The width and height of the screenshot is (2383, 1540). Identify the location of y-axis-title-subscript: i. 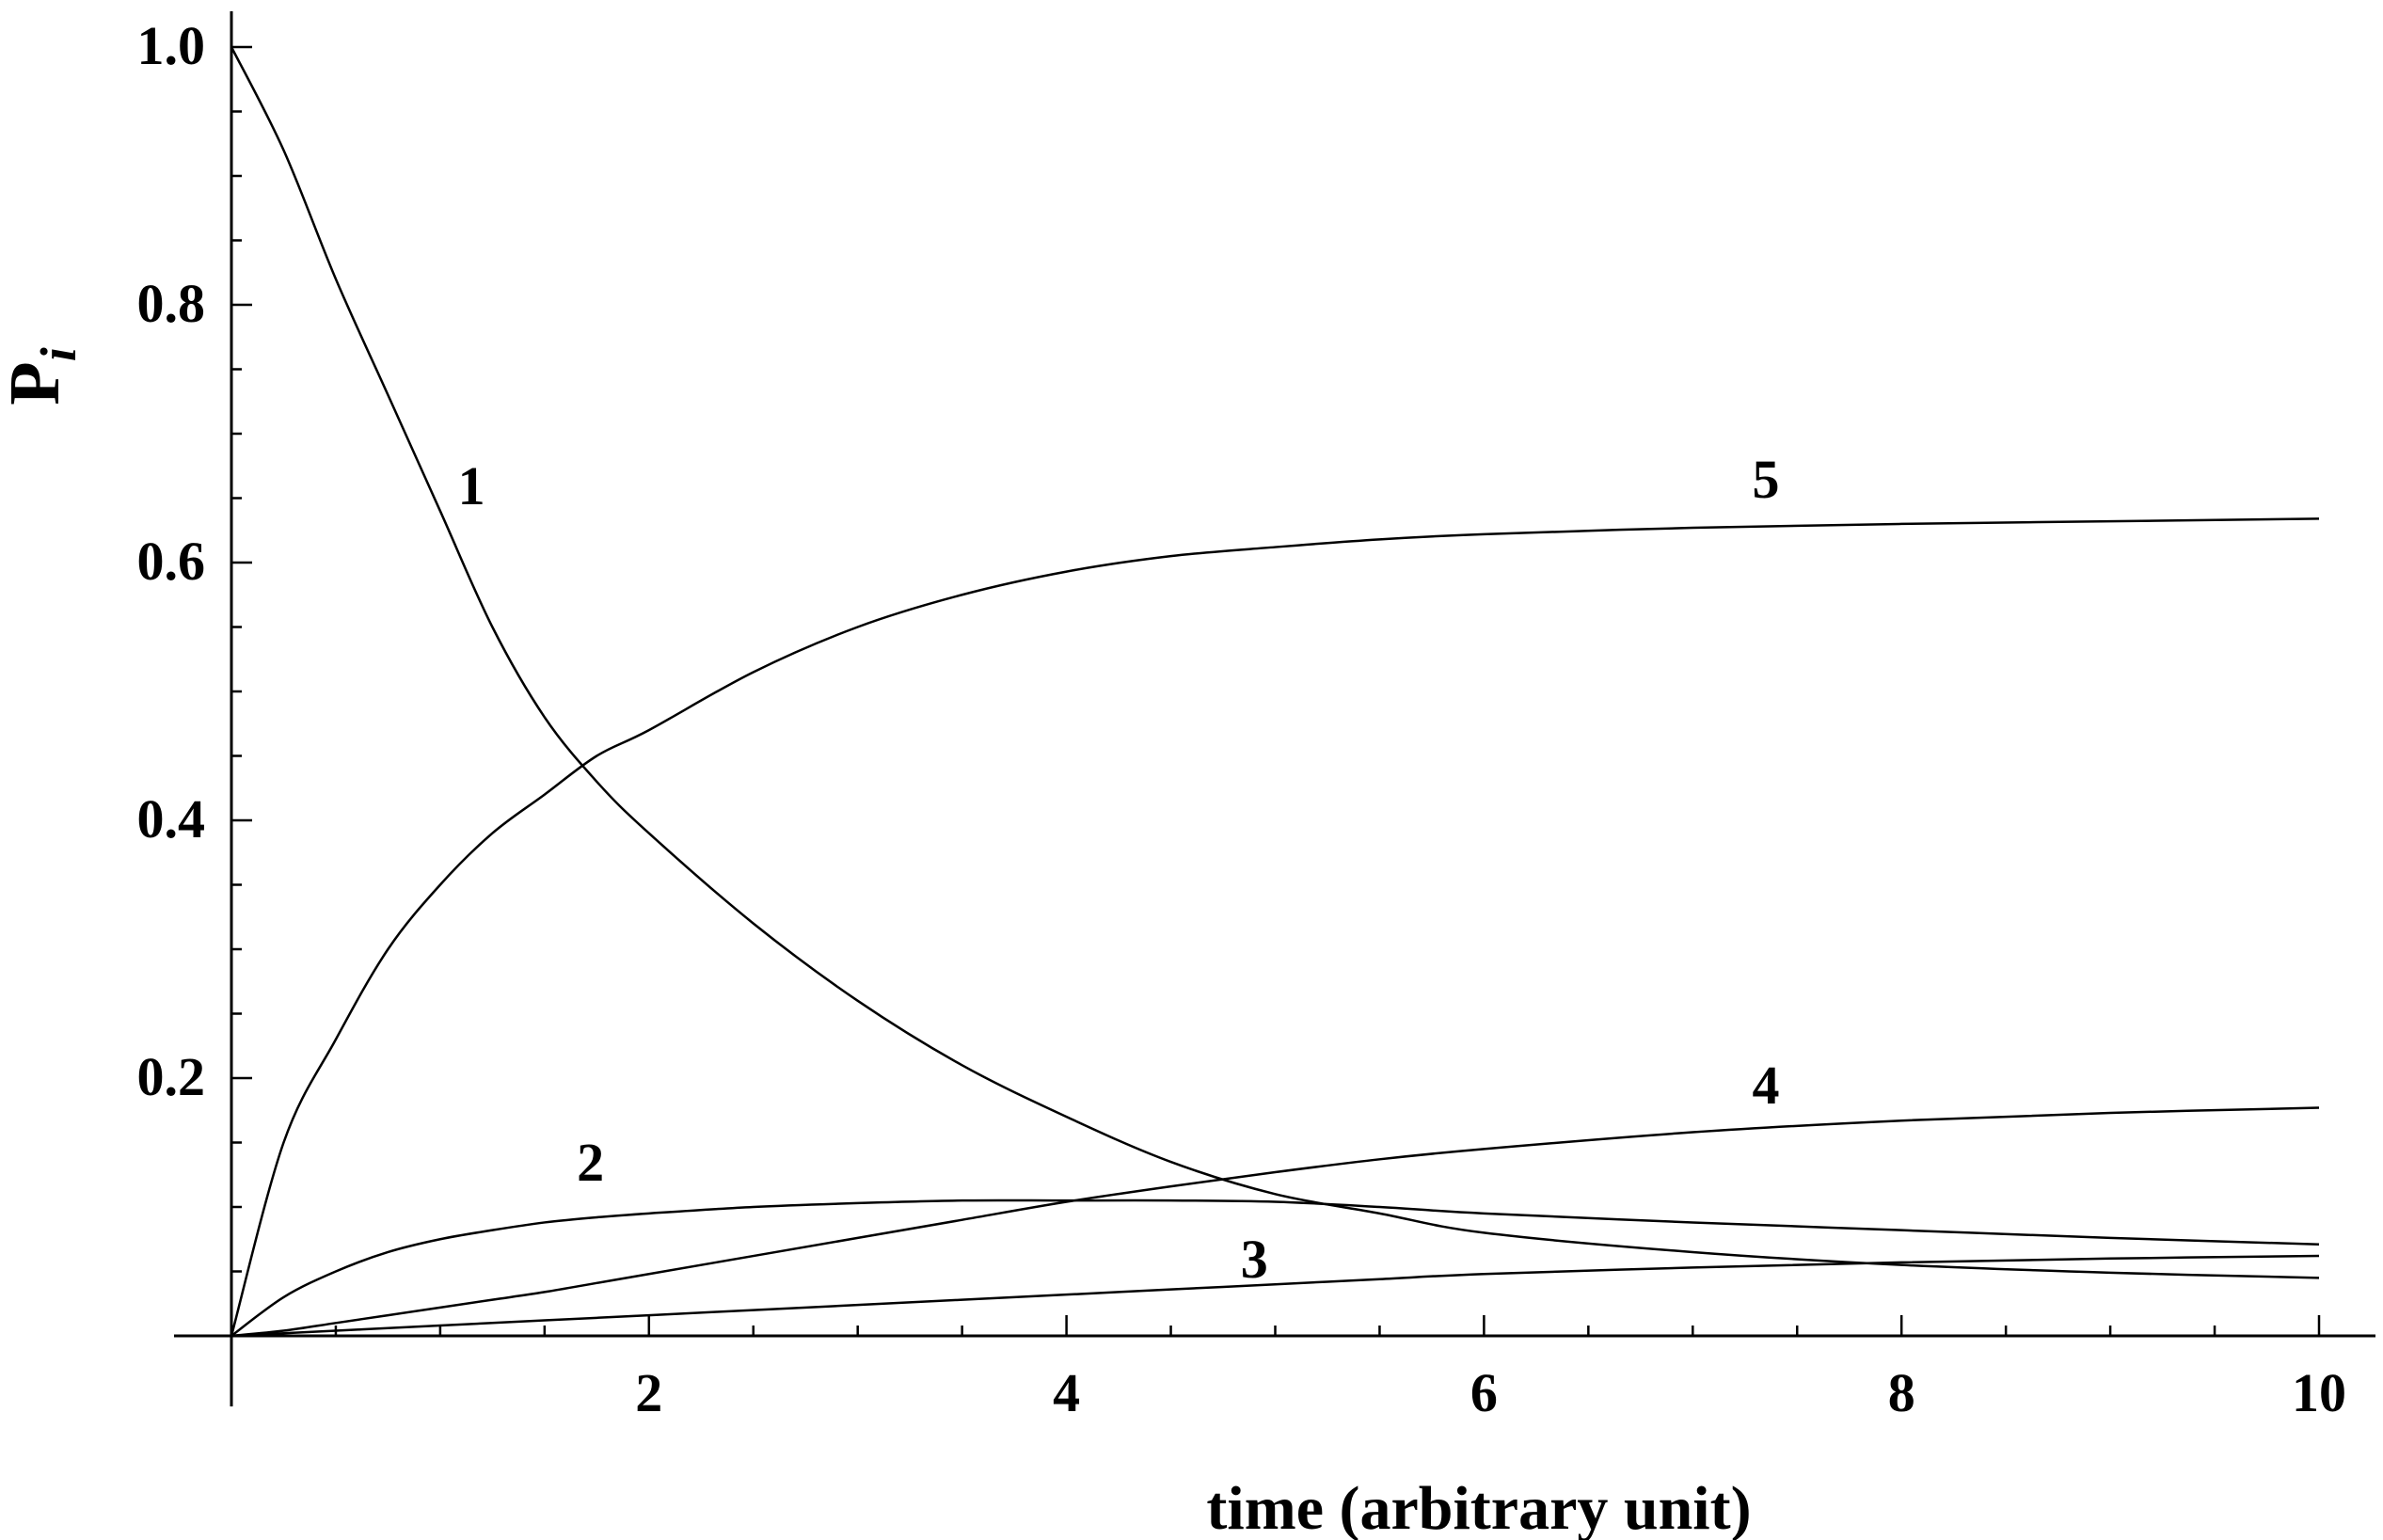
(58, 354).